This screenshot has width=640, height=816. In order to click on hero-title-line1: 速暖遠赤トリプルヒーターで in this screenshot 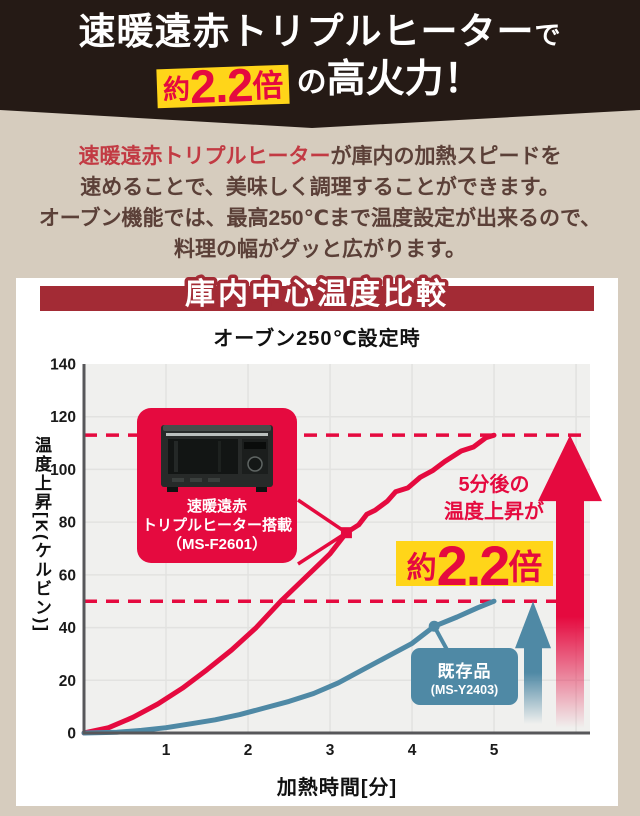, I will do `click(320, 28)`.